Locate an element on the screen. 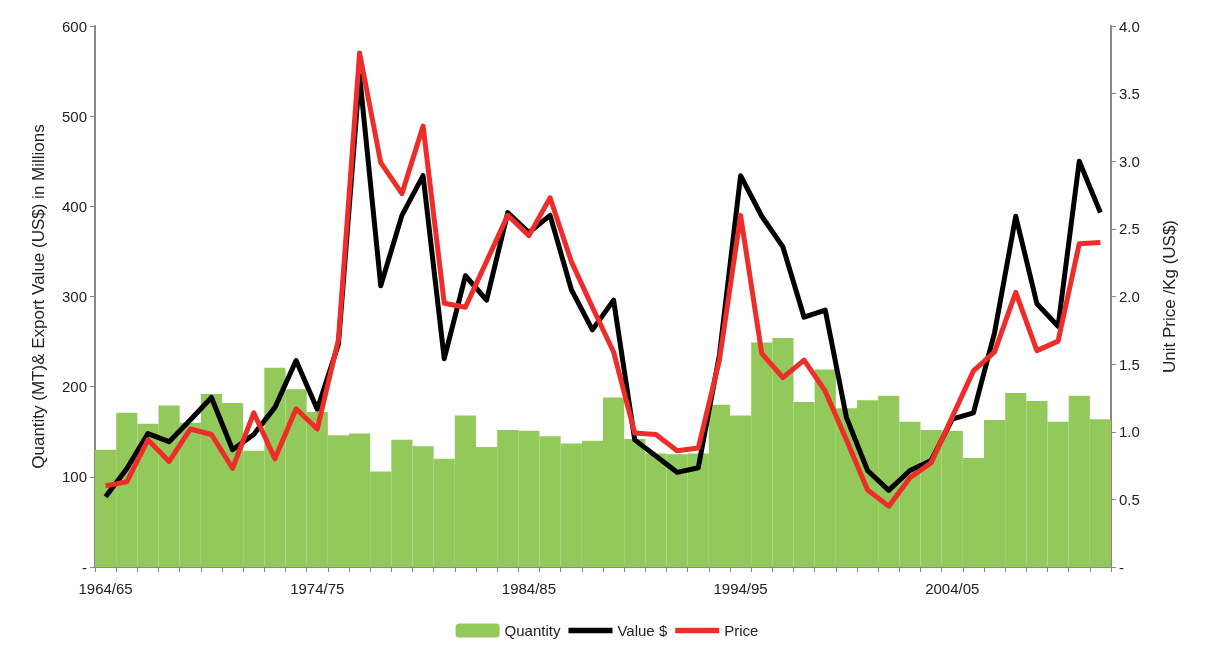 This screenshot has height=655, width=1214. y2-tick-label: 4.0 is located at coordinates (1129, 26).